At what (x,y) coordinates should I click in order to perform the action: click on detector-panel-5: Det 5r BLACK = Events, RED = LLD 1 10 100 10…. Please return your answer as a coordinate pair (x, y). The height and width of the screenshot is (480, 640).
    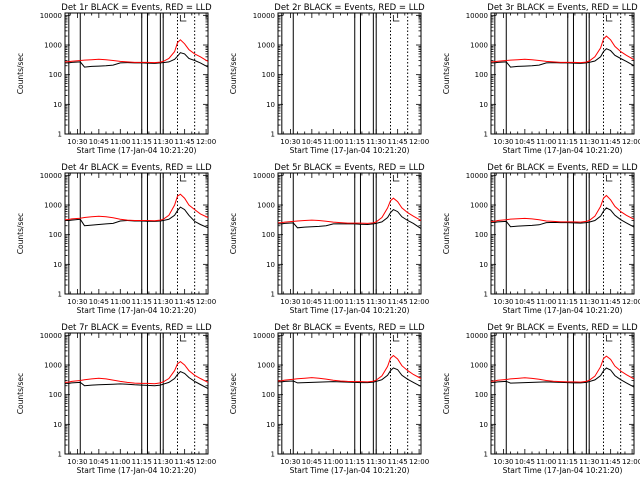
    Looking at the image, I should click on (329, 239).